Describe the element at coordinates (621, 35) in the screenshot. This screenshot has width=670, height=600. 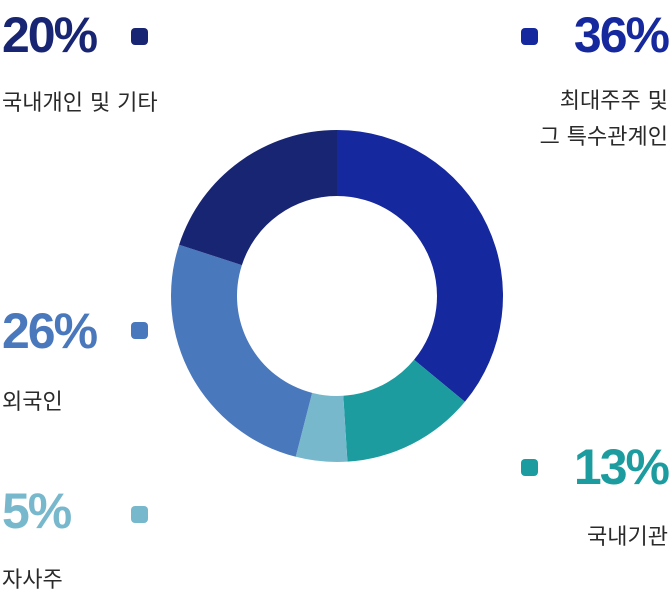
I see `slice-percent-major-shareholder: 36%` at that location.